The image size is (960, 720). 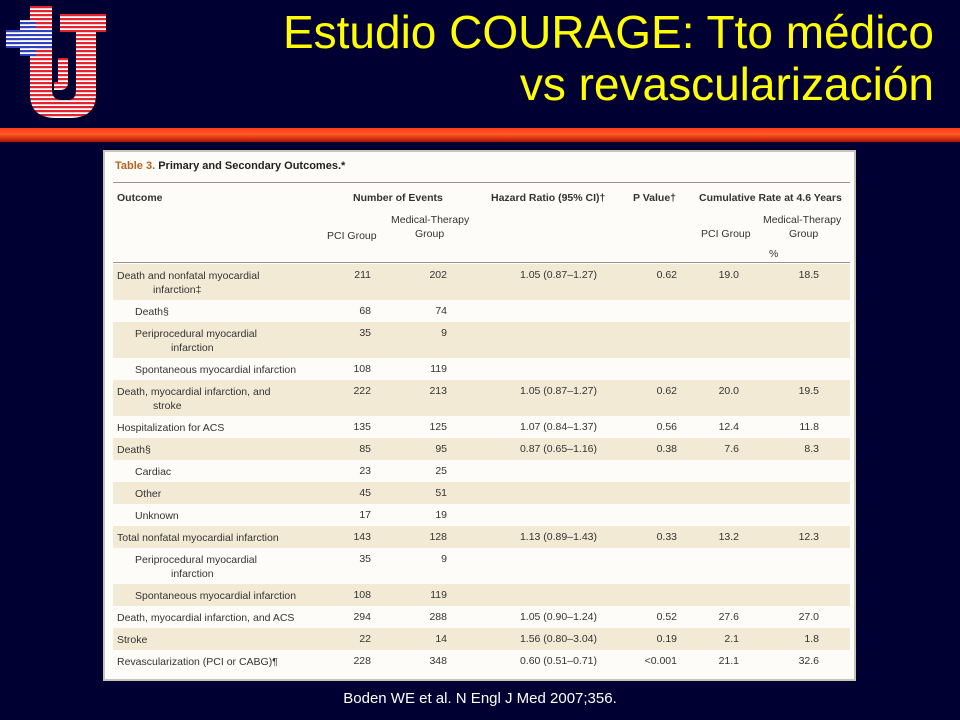 What do you see at coordinates (774, 254) in the screenshot?
I see `header-percent-unit: %` at bounding box center [774, 254].